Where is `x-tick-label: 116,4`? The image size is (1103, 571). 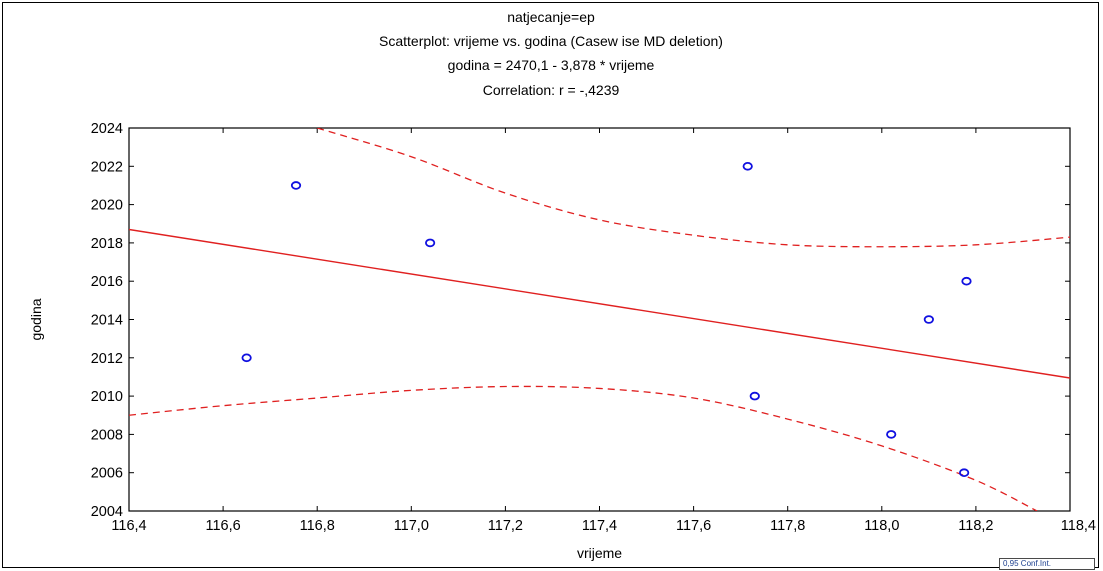 x-tick-label: 116,4 is located at coordinates (128, 526).